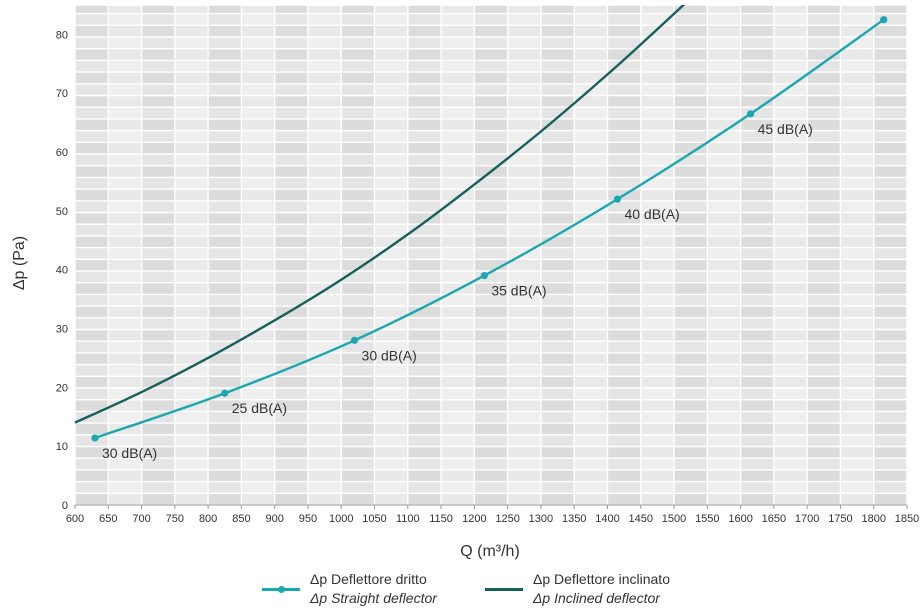 Image resolution: width=921 pixels, height=611 pixels. I want to click on legend-label-straight: Δp Deflettore dritto, so click(368, 579).